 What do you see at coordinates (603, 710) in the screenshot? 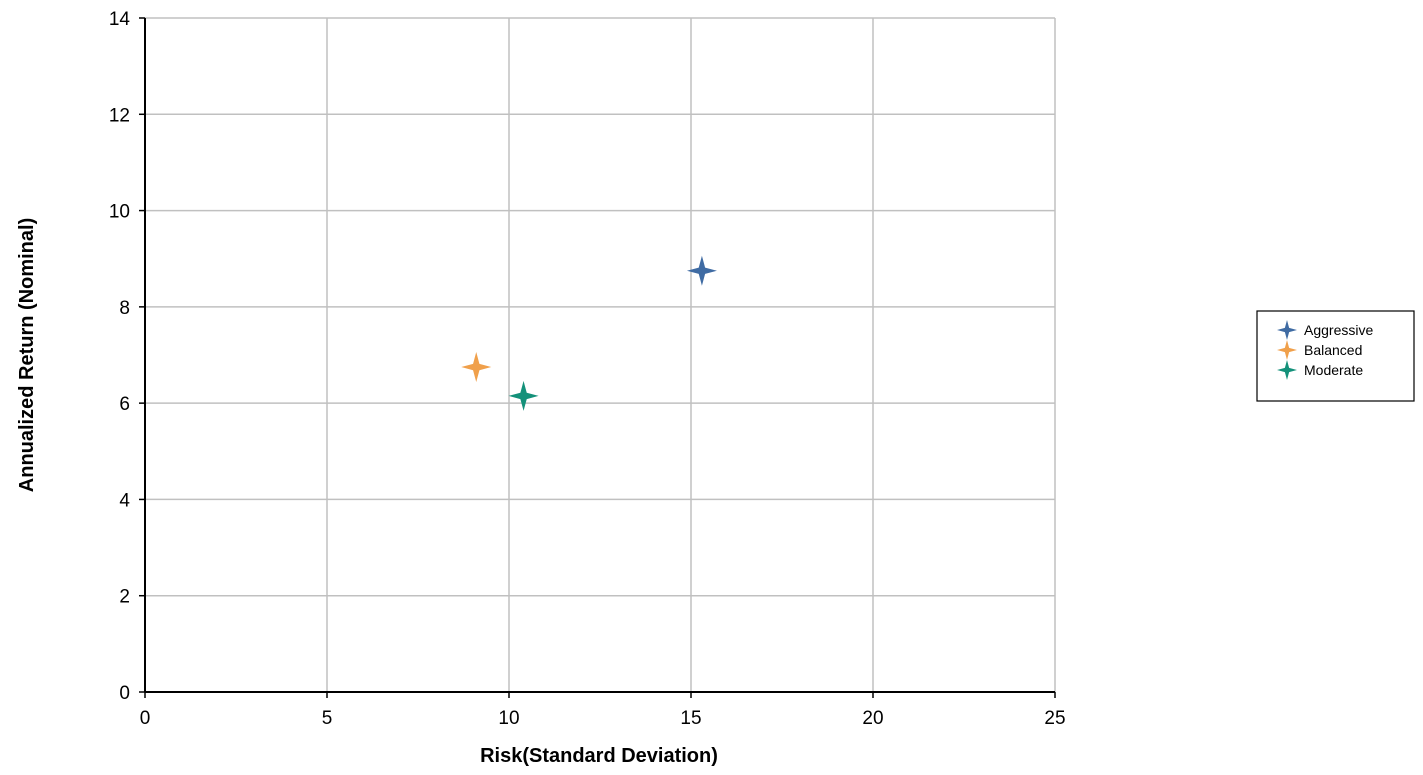
I see `x-tick-labels: 0 5 10 15 20 25` at bounding box center [603, 710].